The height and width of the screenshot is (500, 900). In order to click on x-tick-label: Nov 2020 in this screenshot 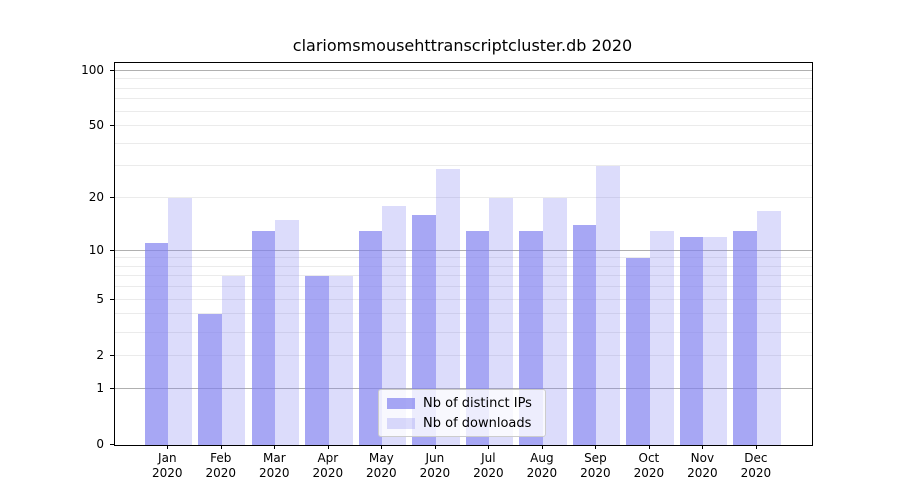, I will do `click(702, 466)`.